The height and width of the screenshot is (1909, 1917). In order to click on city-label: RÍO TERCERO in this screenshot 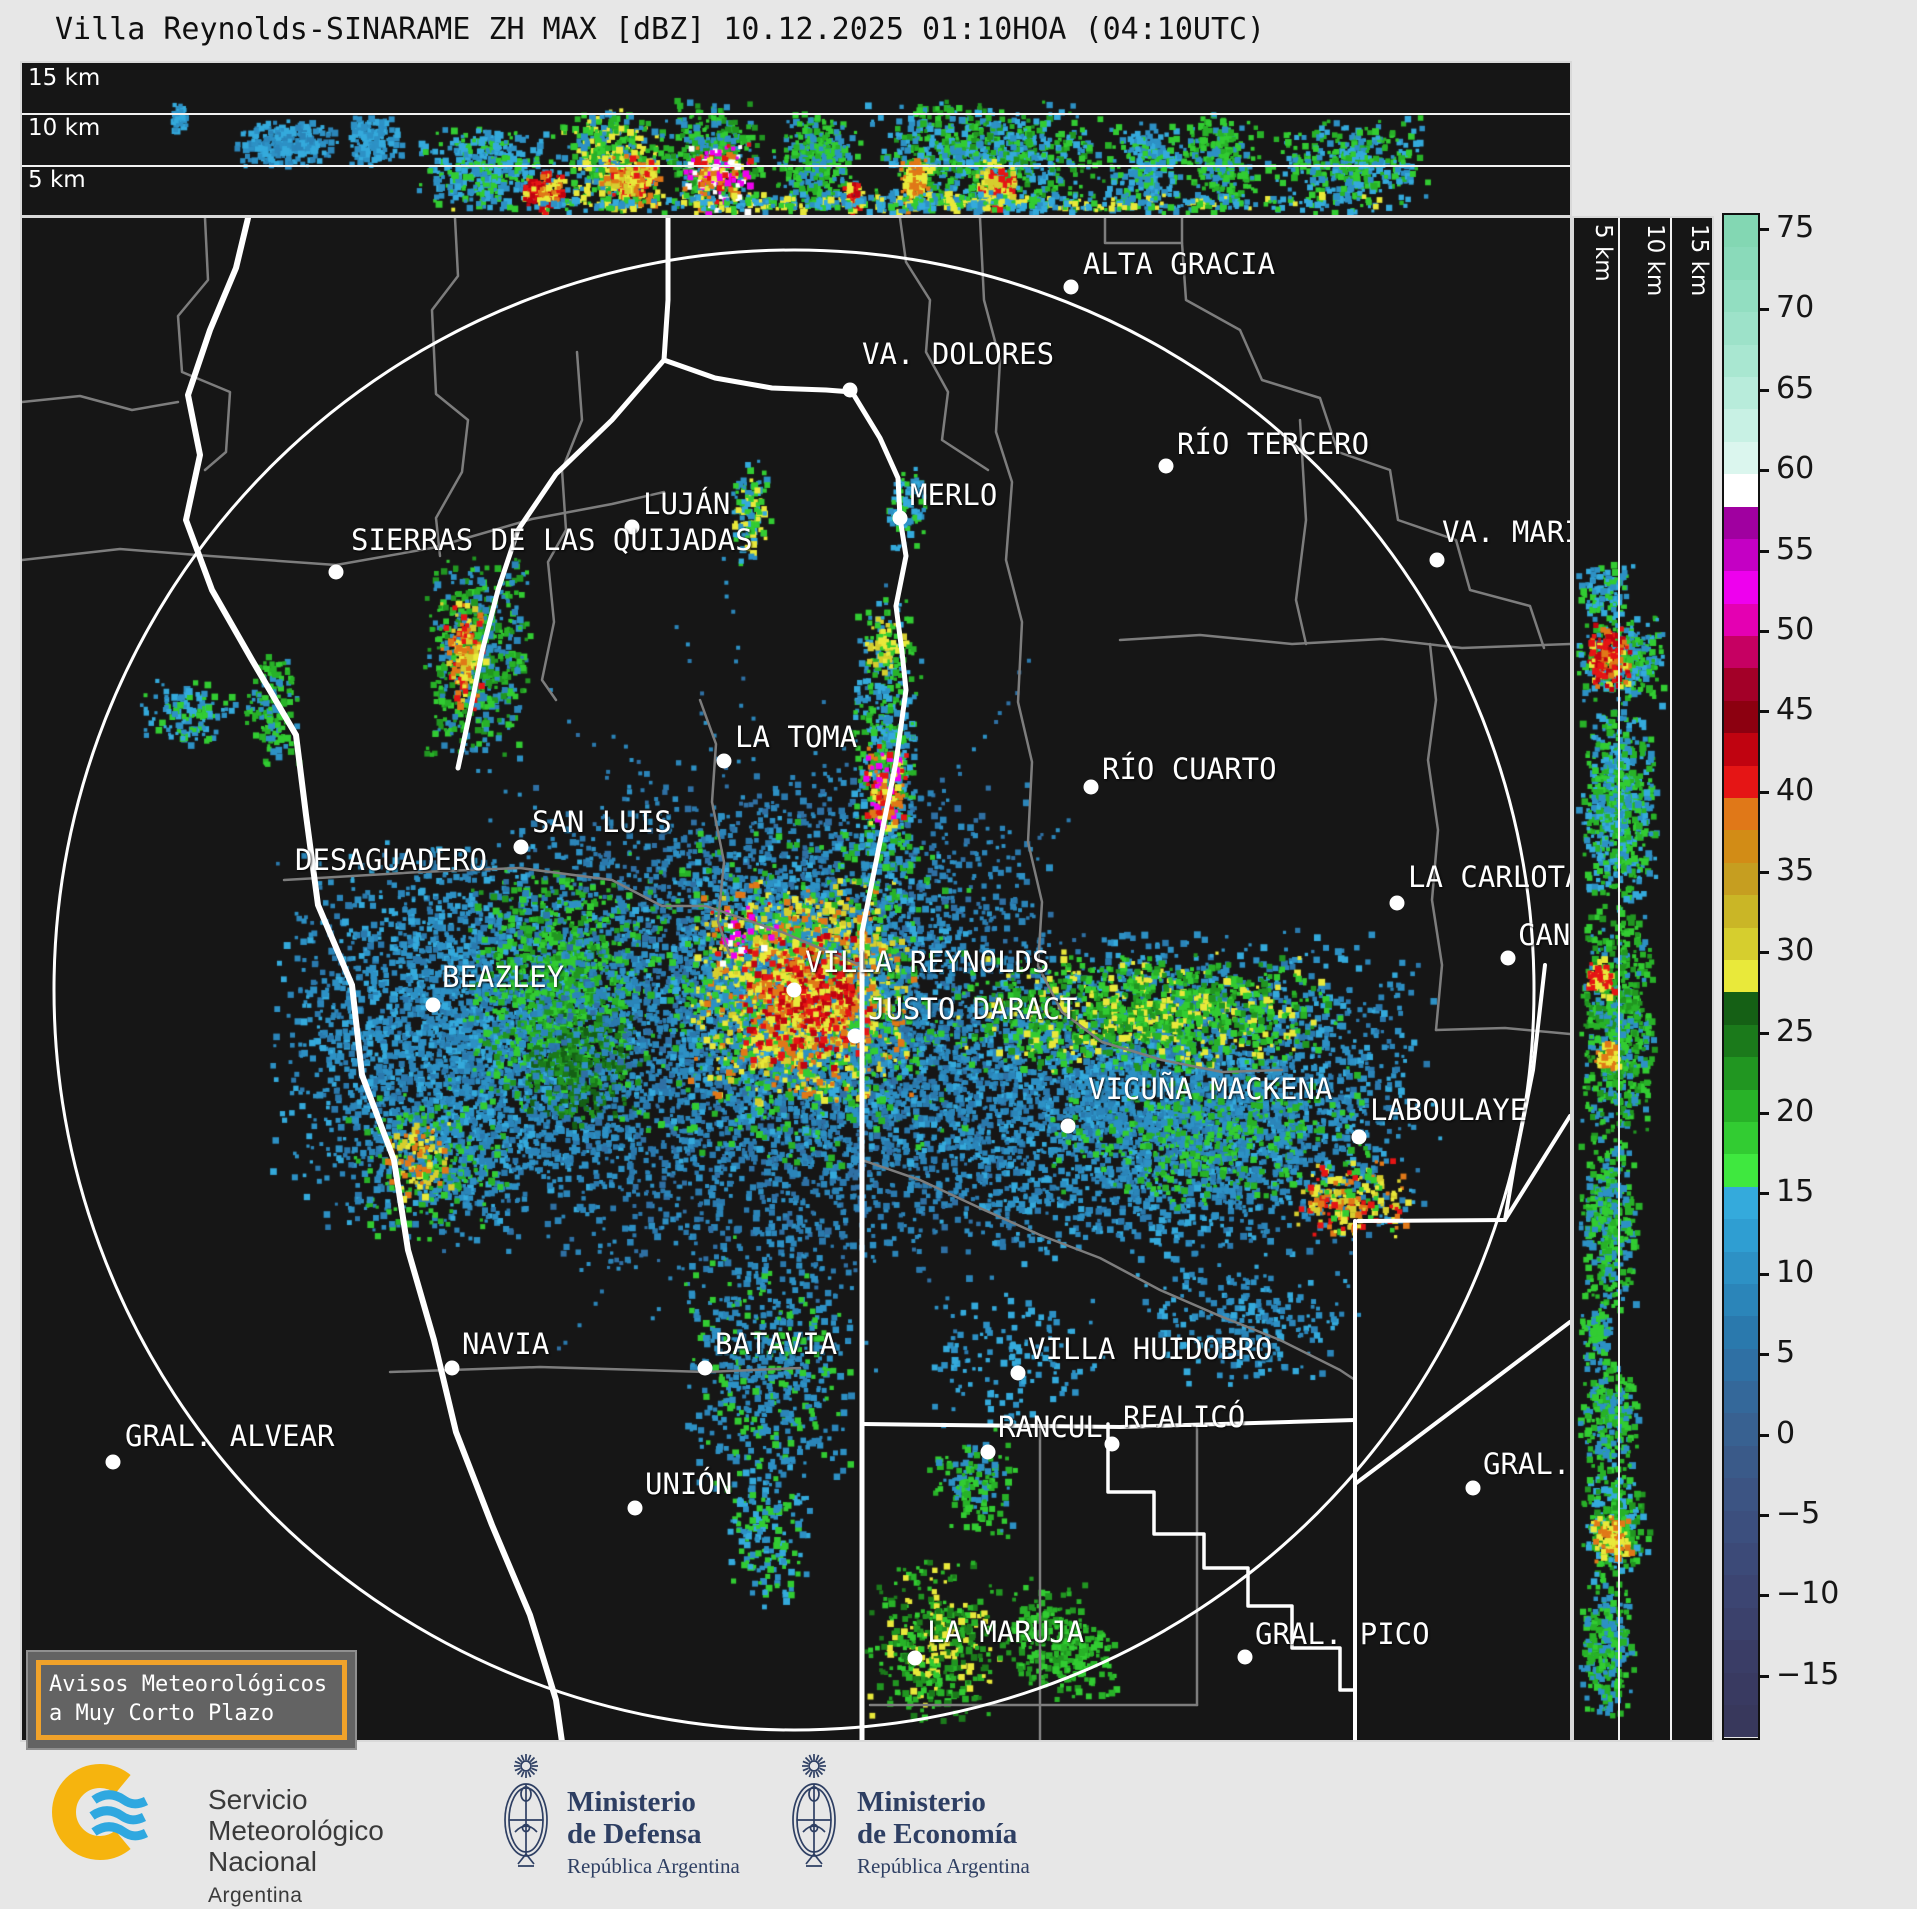, I will do `click(1273, 444)`.